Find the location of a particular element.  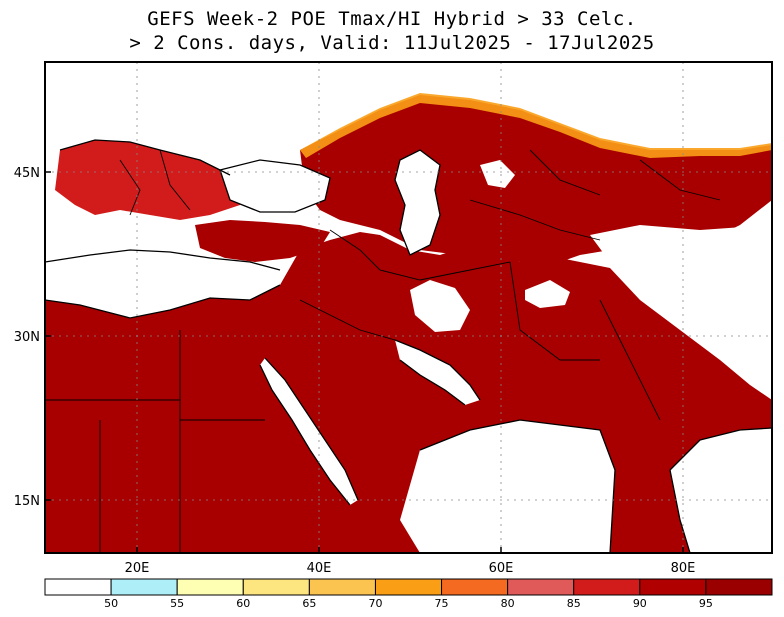

colorbar-label: 65 is located at coordinates (309, 603).